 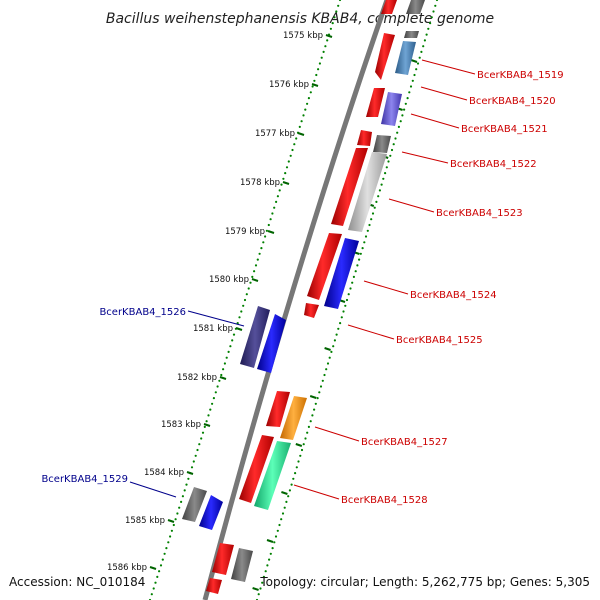 What do you see at coordinates (439, 340) in the screenshot?
I see `gene-label: BcerKBAB4_1525` at bounding box center [439, 340].